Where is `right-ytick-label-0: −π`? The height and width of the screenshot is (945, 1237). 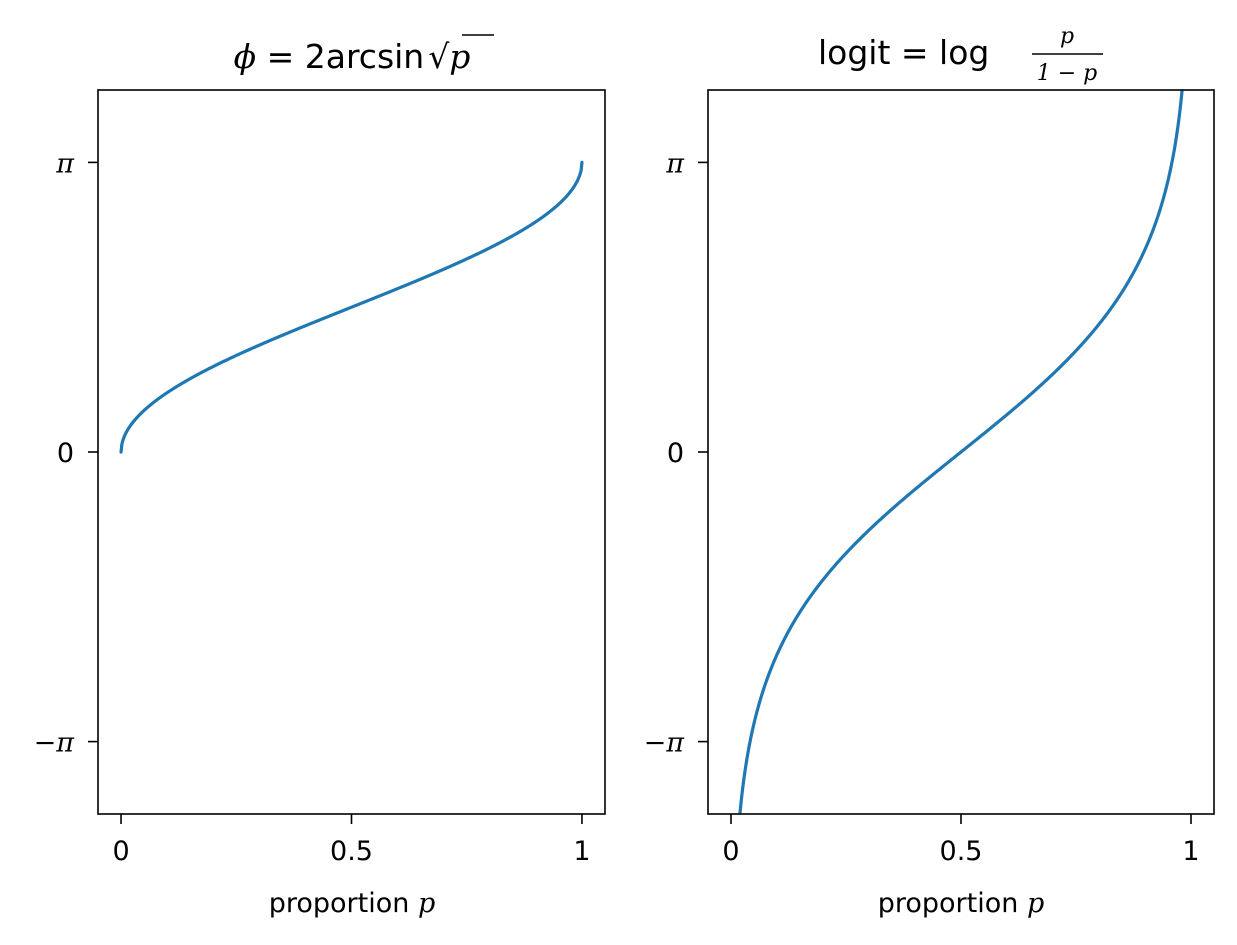 right-ytick-label-0: −π is located at coordinates (665, 743).